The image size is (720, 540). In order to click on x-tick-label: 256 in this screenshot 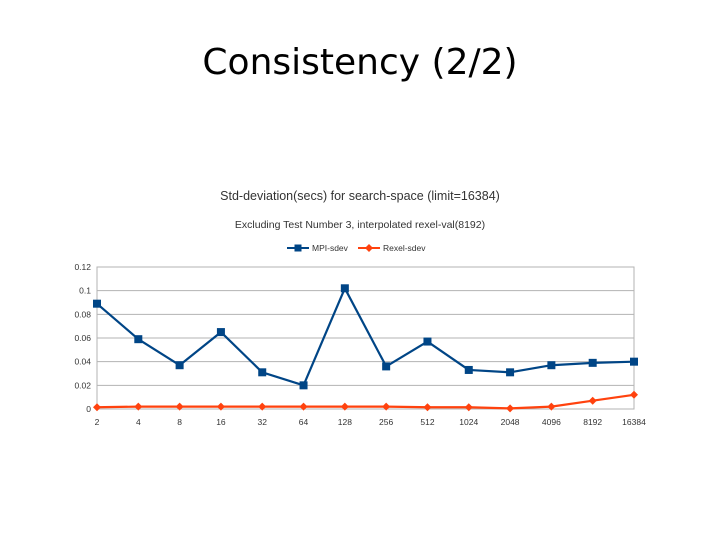, I will do `click(386, 422)`.